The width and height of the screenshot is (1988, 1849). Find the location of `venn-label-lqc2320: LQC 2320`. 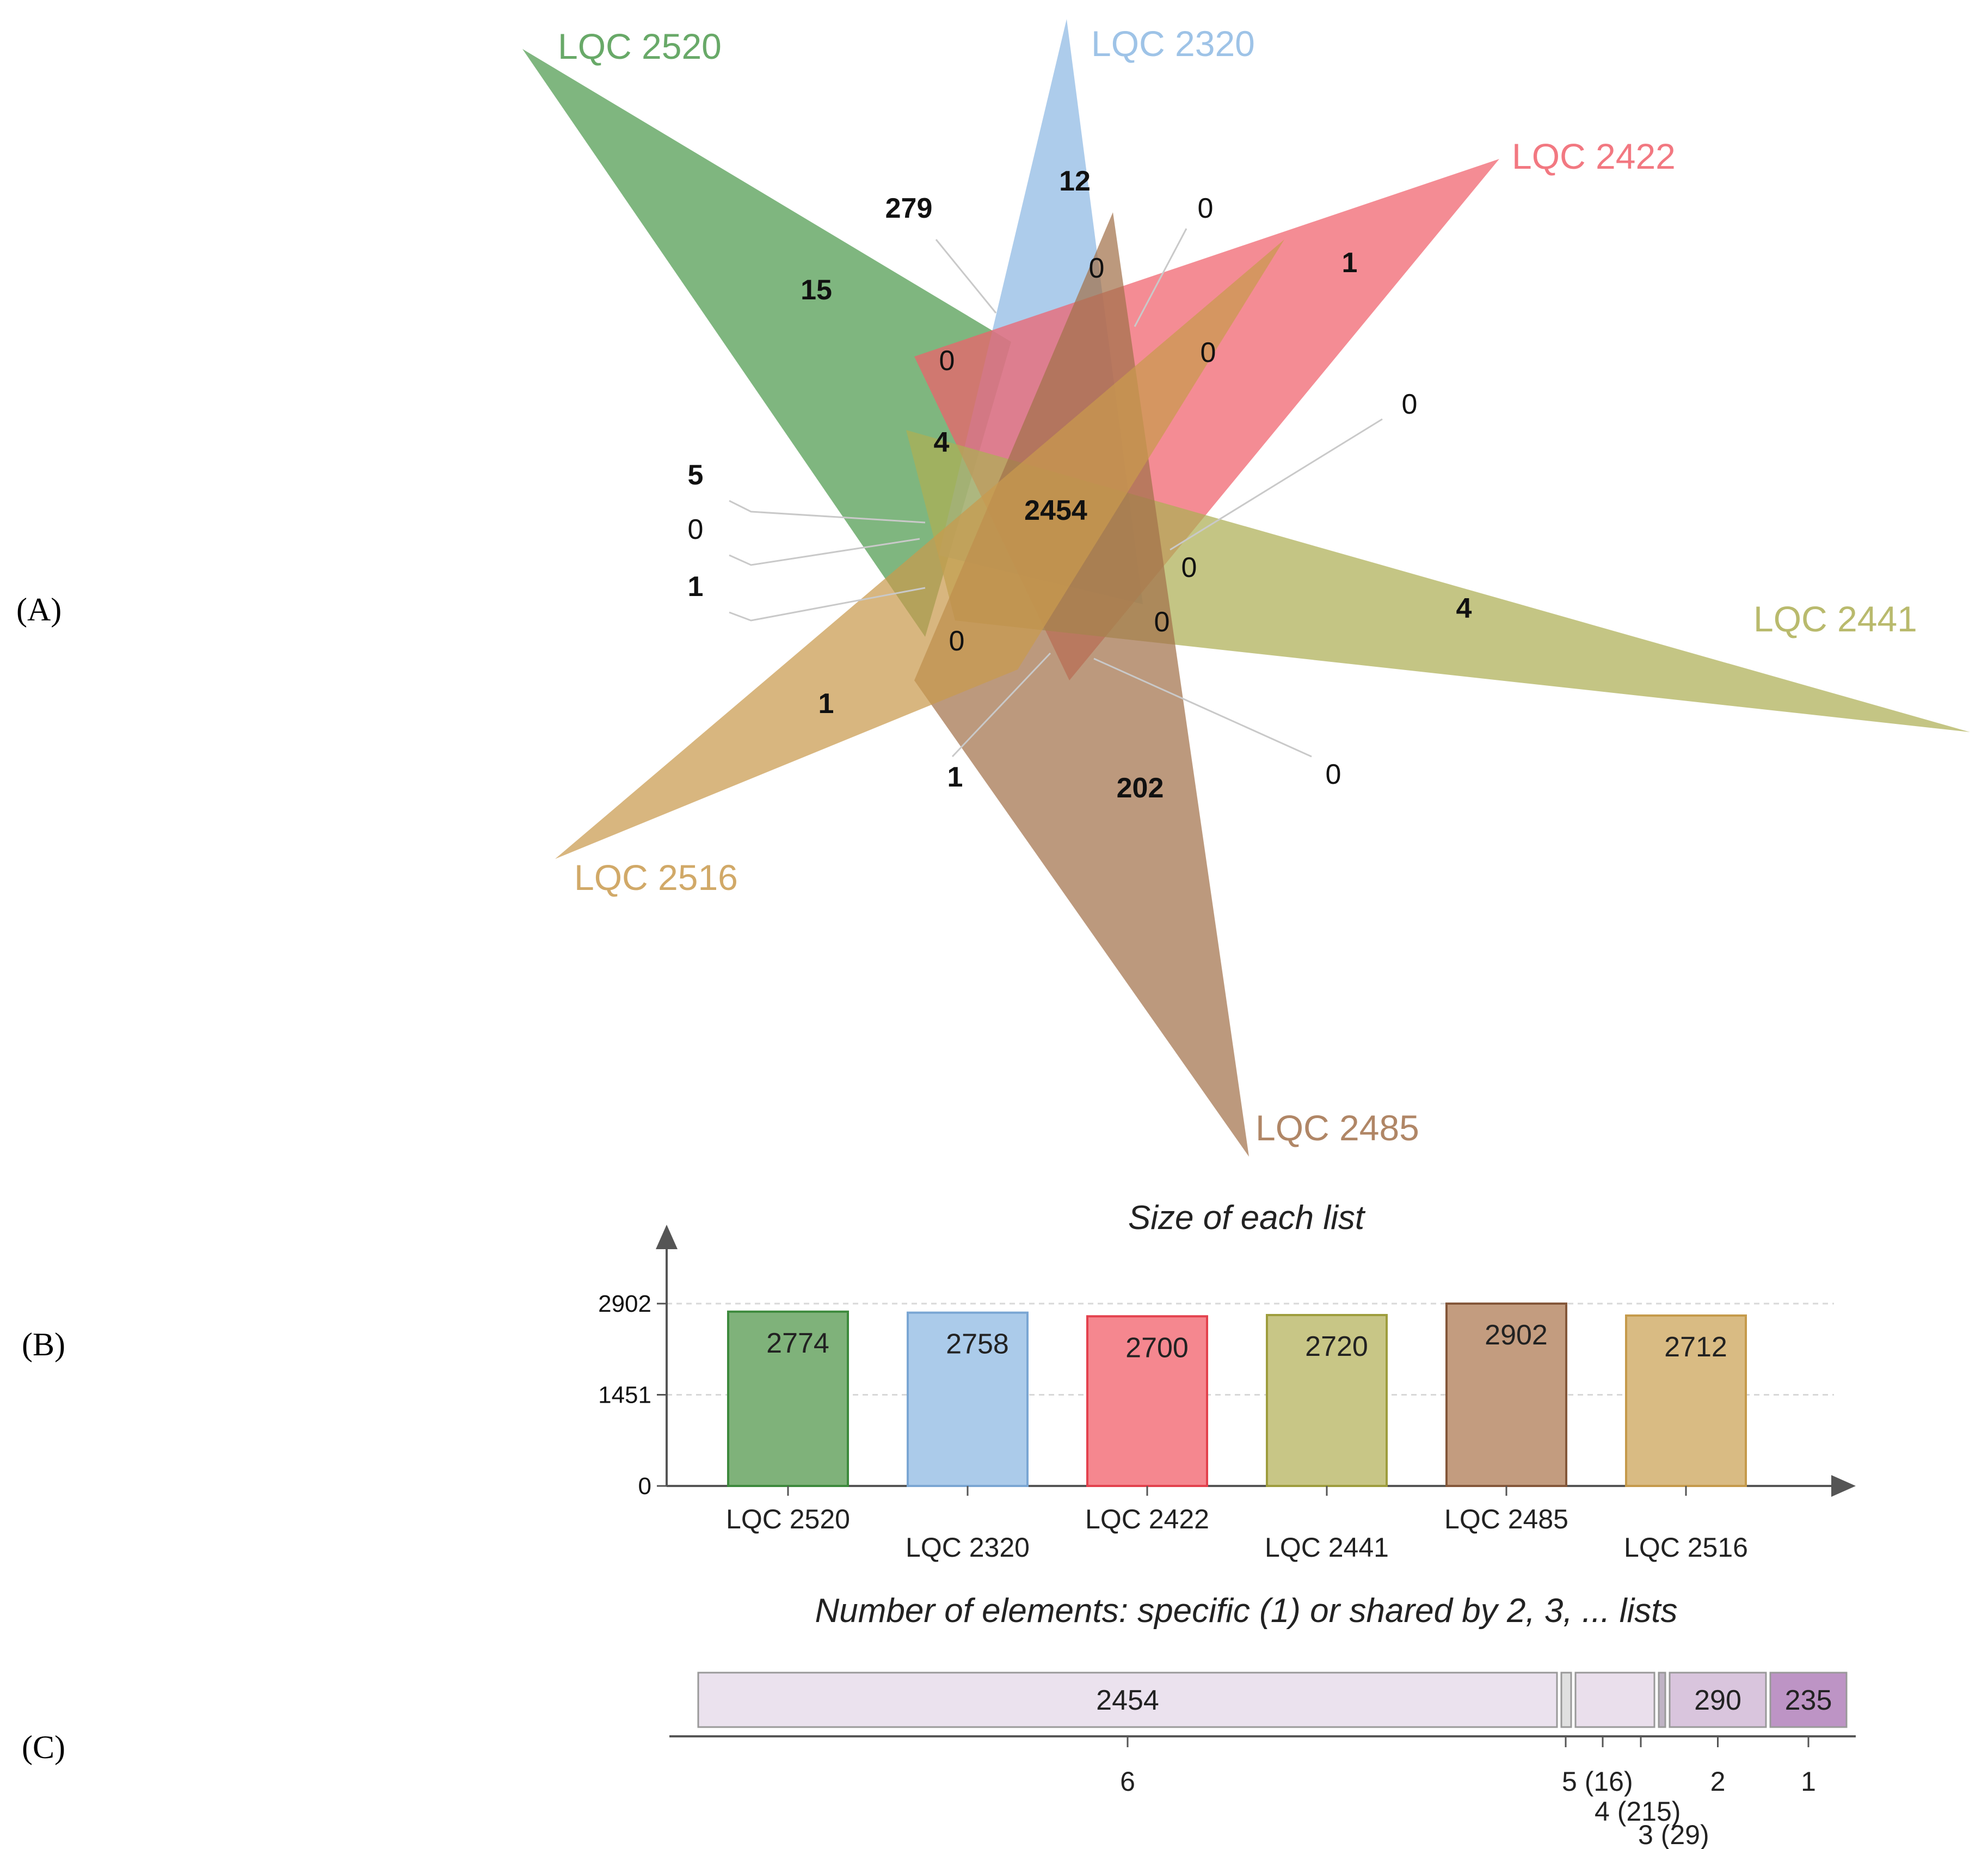

venn-label-lqc2320: LQC 2320 is located at coordinates (1173, 43).